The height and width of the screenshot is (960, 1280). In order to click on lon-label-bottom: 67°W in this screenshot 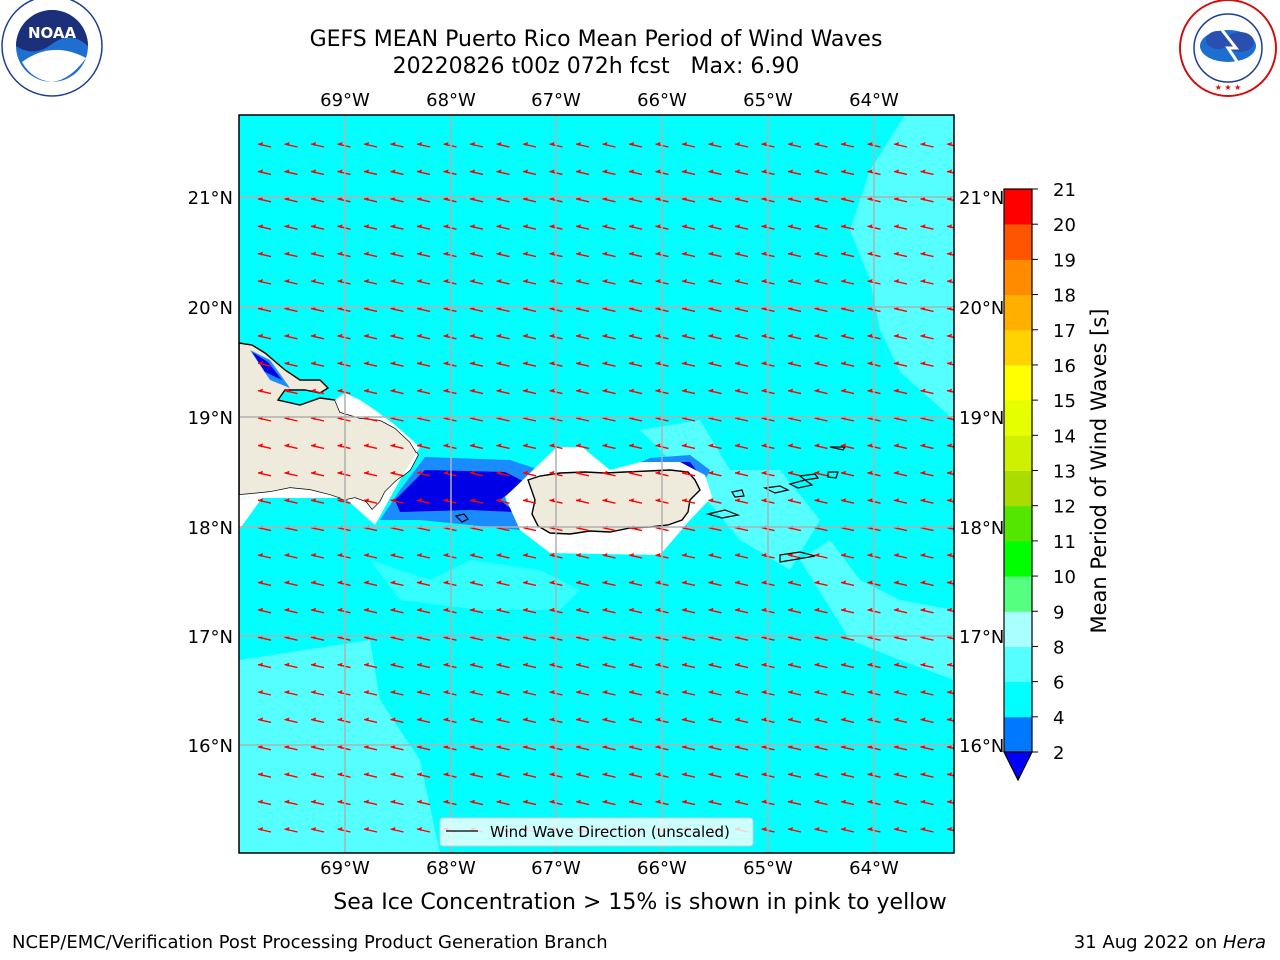, I will do `click(556, 868)`.